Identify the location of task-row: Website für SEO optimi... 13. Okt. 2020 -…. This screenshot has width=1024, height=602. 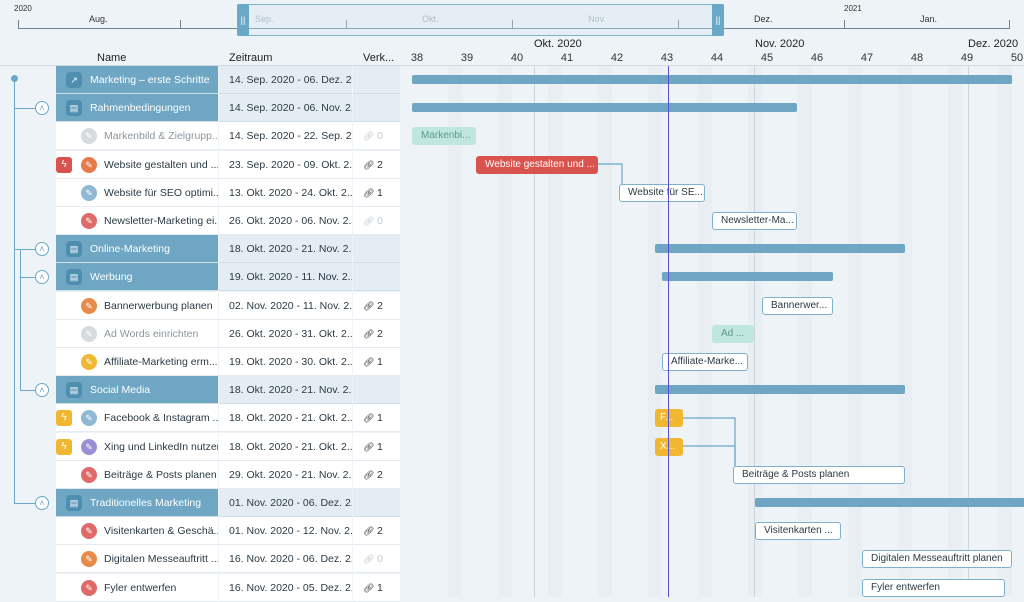
(200, 192).